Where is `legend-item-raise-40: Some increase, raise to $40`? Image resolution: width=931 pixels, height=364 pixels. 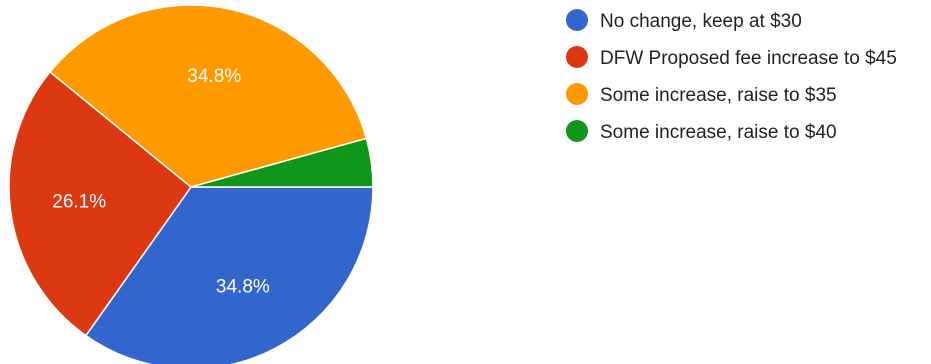 legend-item-raise-40: Some increase, raise to $40 is located at coordinates (748, 132).